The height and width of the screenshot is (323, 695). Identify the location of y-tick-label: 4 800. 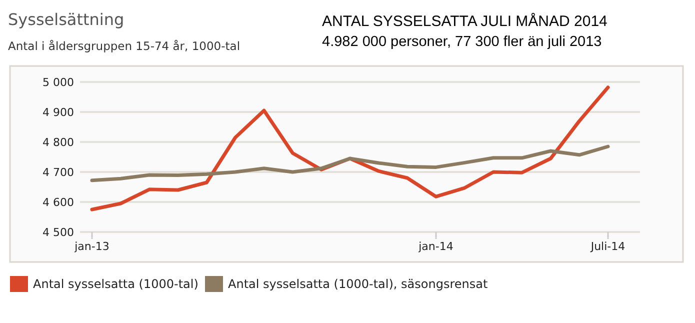
(58, 142).